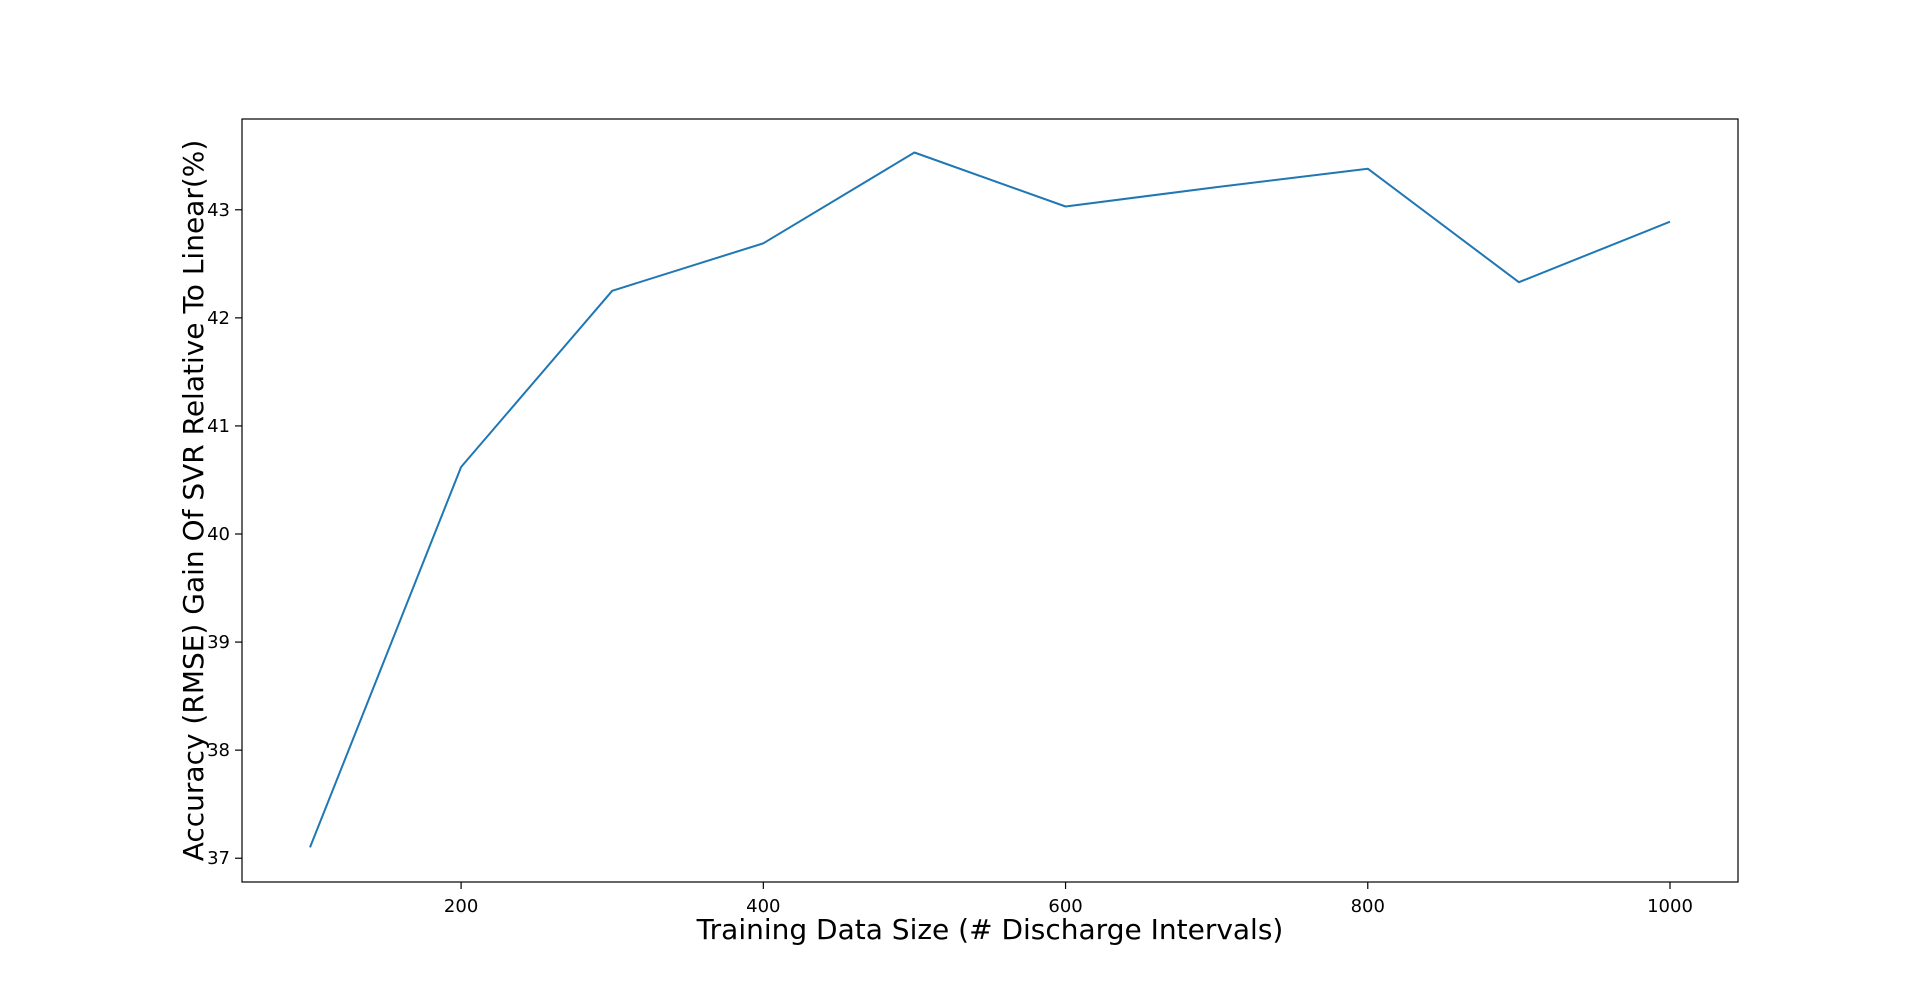 This screenshot has width=1920, height=986. I want to click on x-tick-label: 600, so click(1065, 906).